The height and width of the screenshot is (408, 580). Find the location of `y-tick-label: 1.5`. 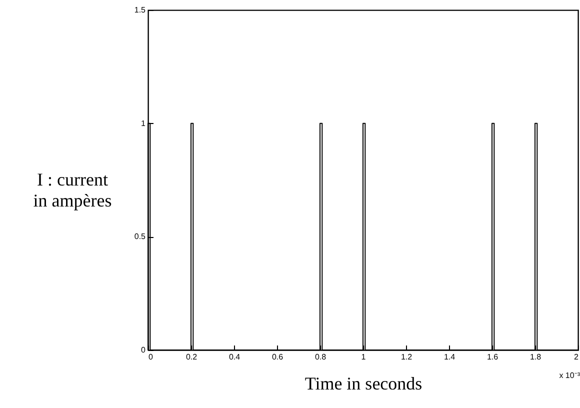

y-tick-label: 1.5 is located at coordinates (140, 10).